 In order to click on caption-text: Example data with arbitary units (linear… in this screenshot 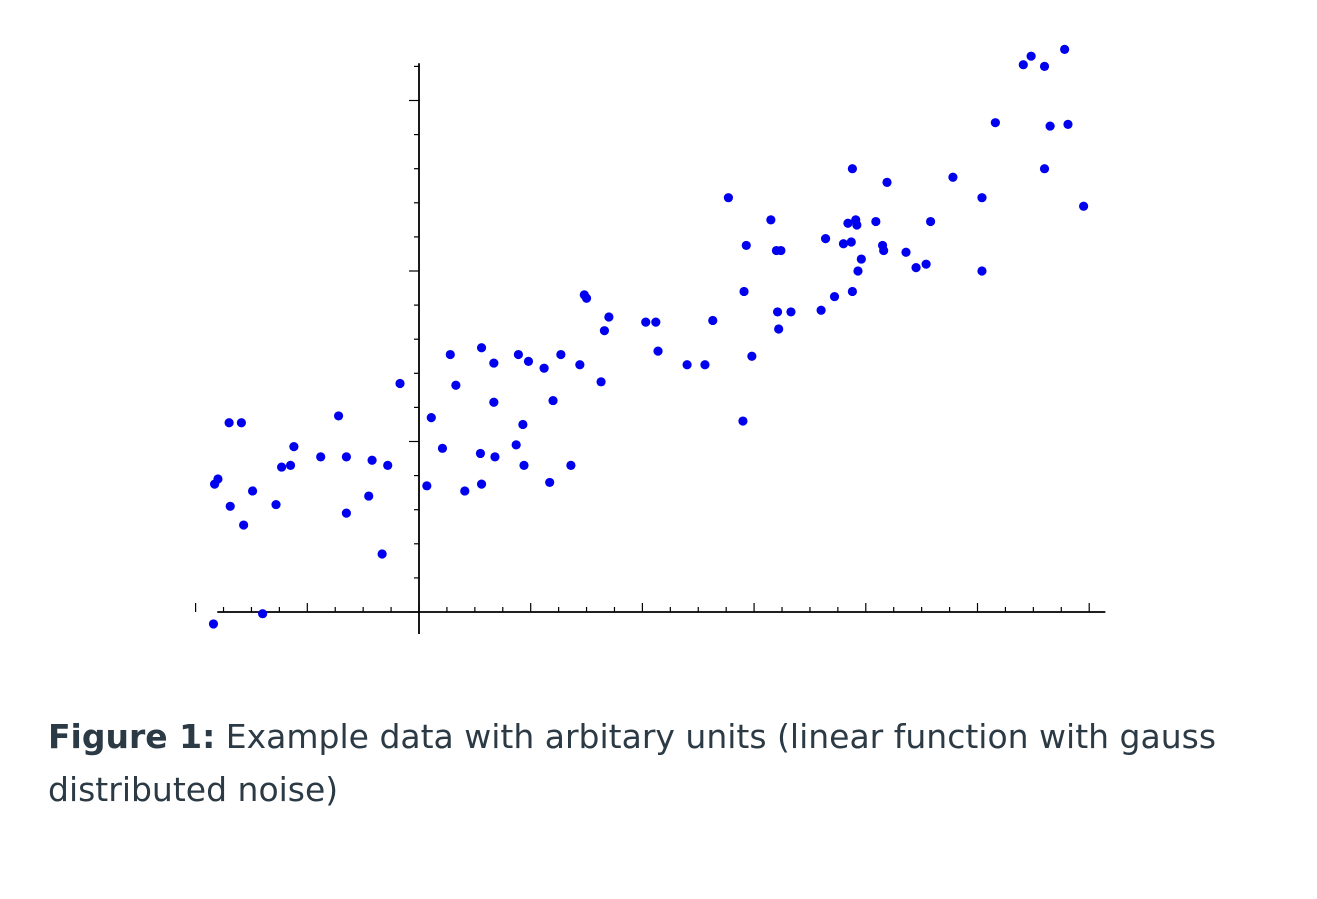, I will do `click(632, 763)`.